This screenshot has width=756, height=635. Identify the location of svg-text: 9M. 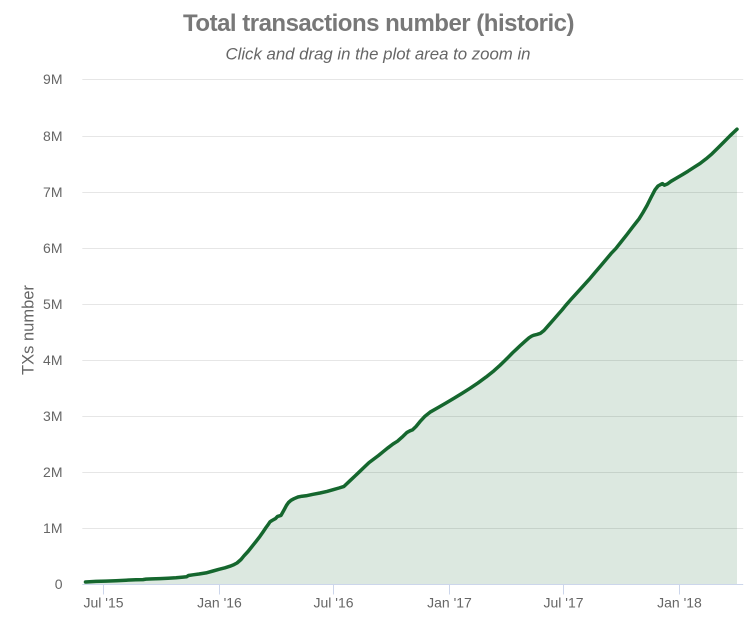
(52, 79).